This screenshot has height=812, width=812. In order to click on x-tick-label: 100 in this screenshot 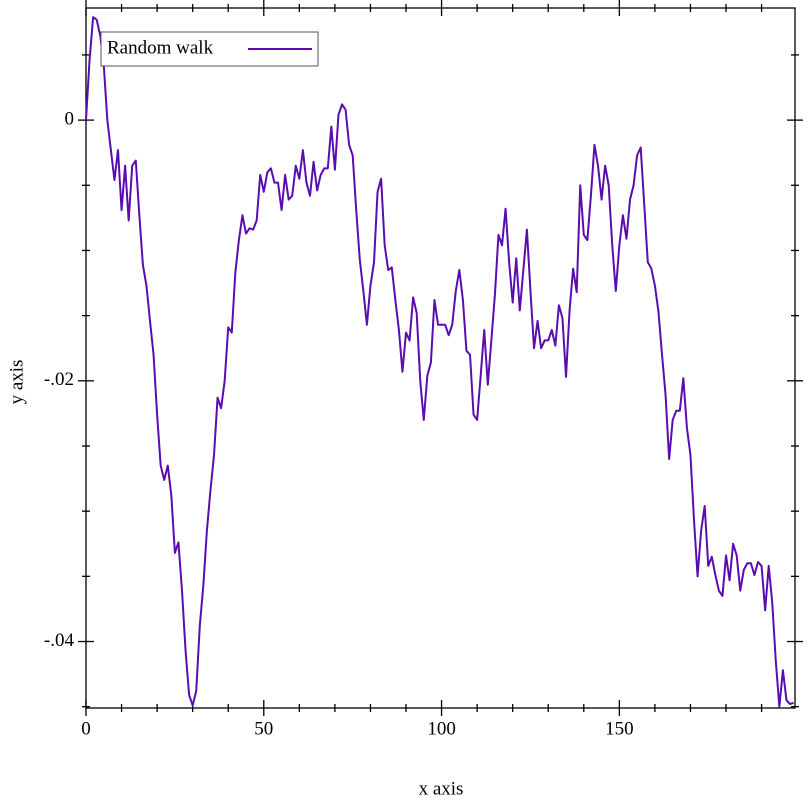, I will do `click(441, 728)`.